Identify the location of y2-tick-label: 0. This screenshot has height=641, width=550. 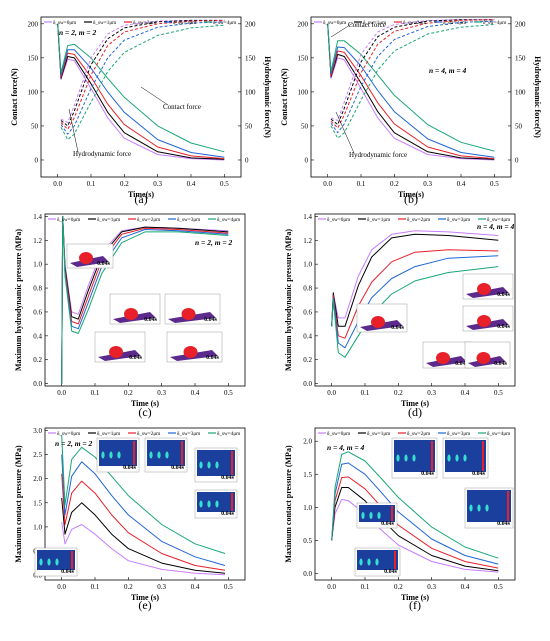
(517, 160).